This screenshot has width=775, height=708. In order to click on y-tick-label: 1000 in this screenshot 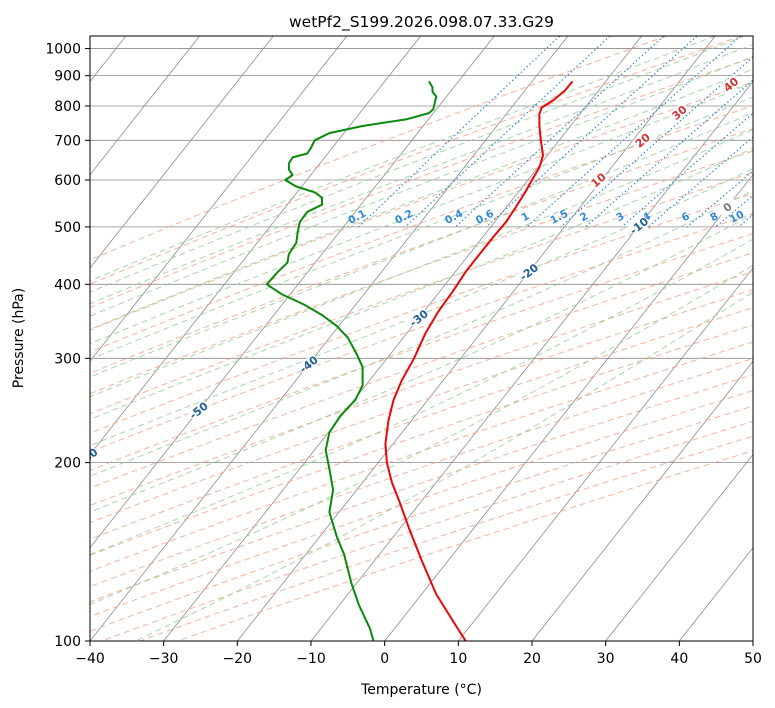, I will do `click(63, 50)`.